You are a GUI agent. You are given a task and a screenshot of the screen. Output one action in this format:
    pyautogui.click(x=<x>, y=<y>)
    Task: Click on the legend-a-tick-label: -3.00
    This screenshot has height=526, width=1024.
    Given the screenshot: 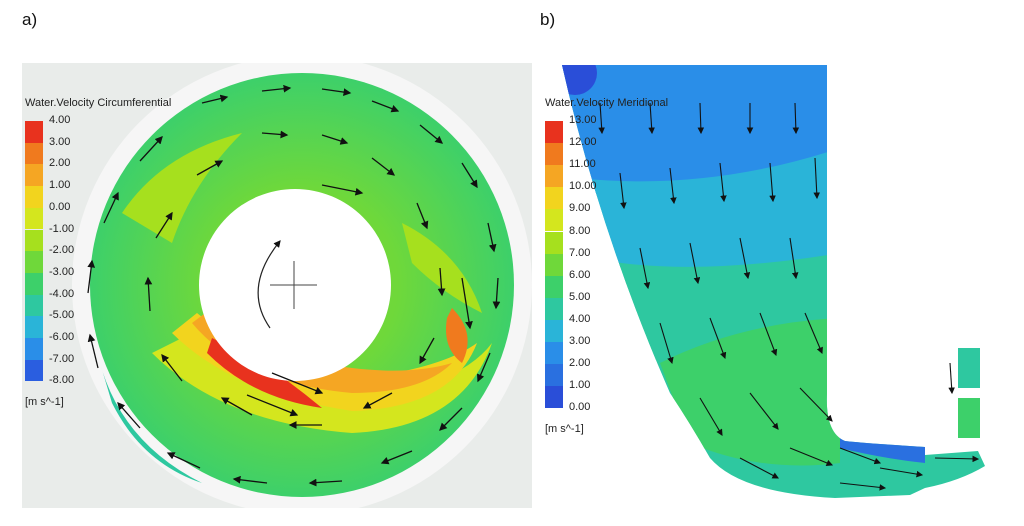 What is the action you would take?
    pyautogui.click(x=62, y=271)
    